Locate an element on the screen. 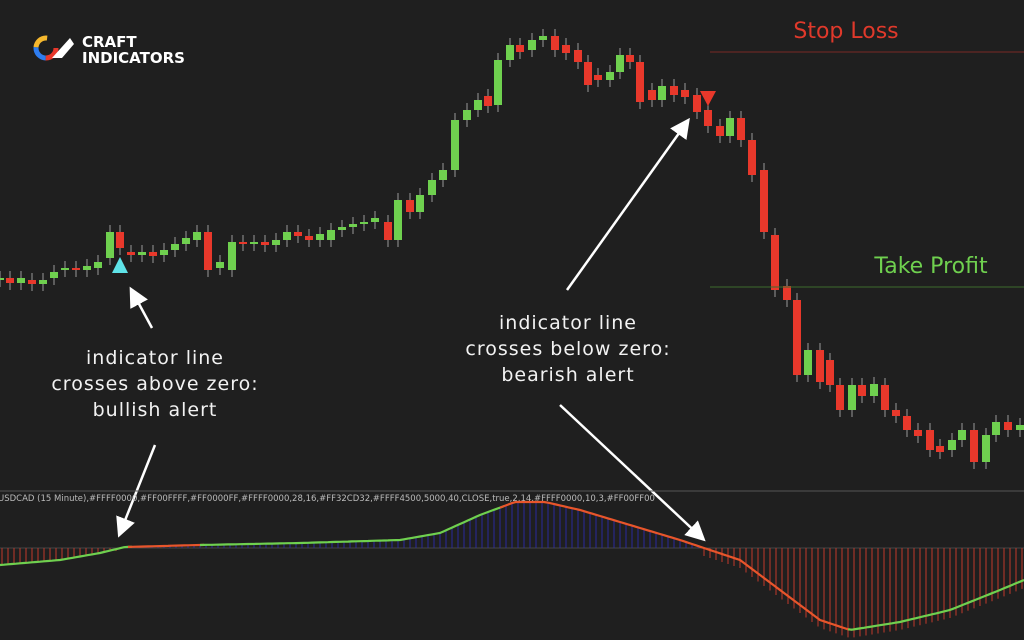  annotation-text: bullish alert is located at coordinates (155, 410).